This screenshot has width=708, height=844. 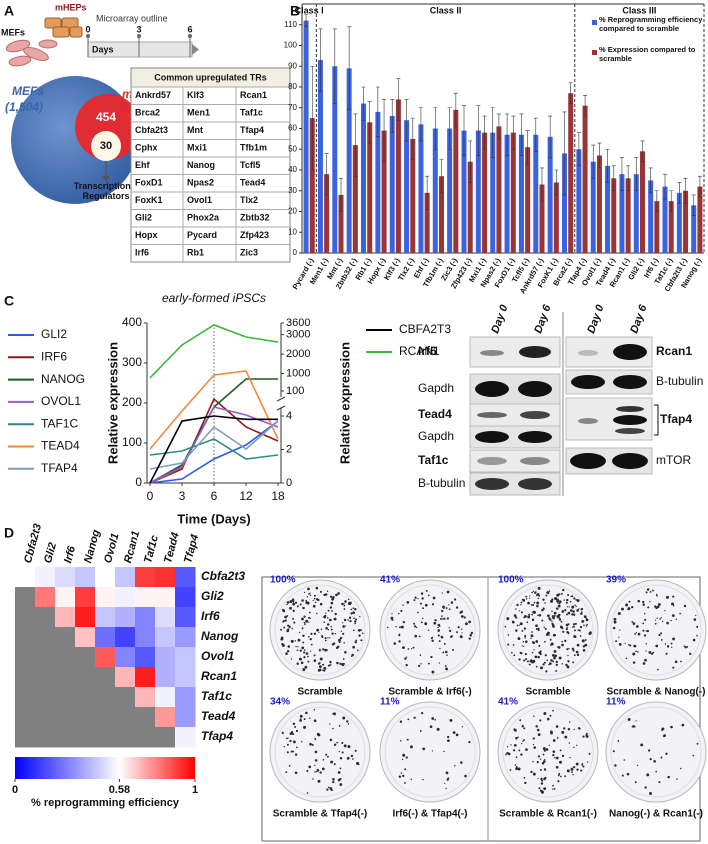 What do you see at coordinates (9, 533) in the screenshot?
I see `panel-label: D` at bounding box center [9, 533].